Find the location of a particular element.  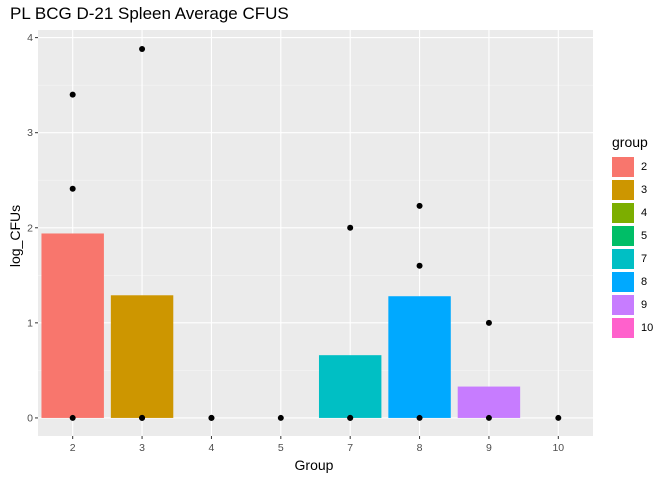

x-tick-label: 4 is located at coordinates (212, 448).